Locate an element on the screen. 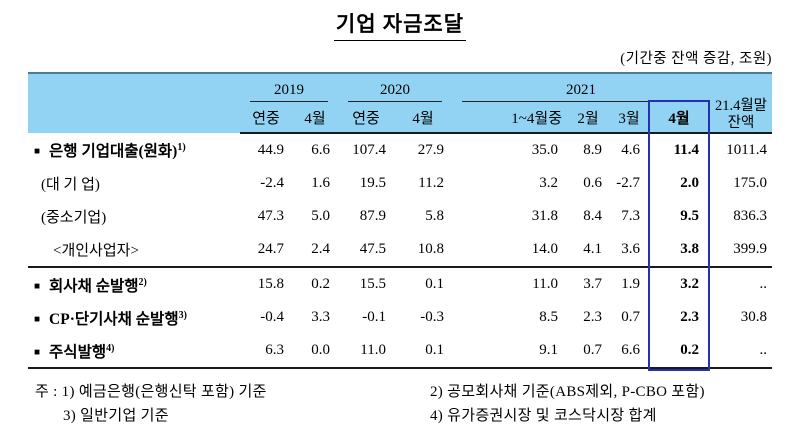 The height and width of the screenshot is (440, 800). value-cell: 3.7 is located at coordinates (588, 283).